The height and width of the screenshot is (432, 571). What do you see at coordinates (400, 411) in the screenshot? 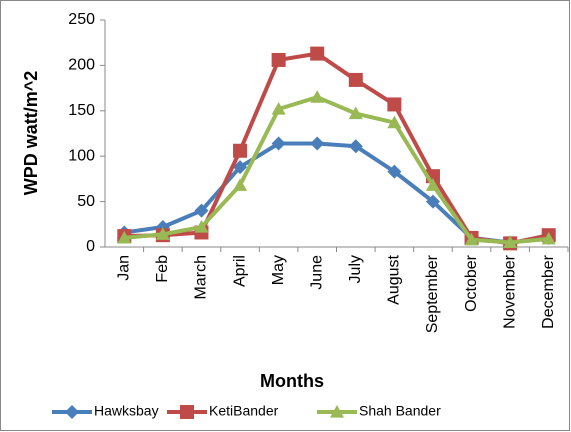
I see `legend-label: Shah Bander` at bounding box center [400, 411].